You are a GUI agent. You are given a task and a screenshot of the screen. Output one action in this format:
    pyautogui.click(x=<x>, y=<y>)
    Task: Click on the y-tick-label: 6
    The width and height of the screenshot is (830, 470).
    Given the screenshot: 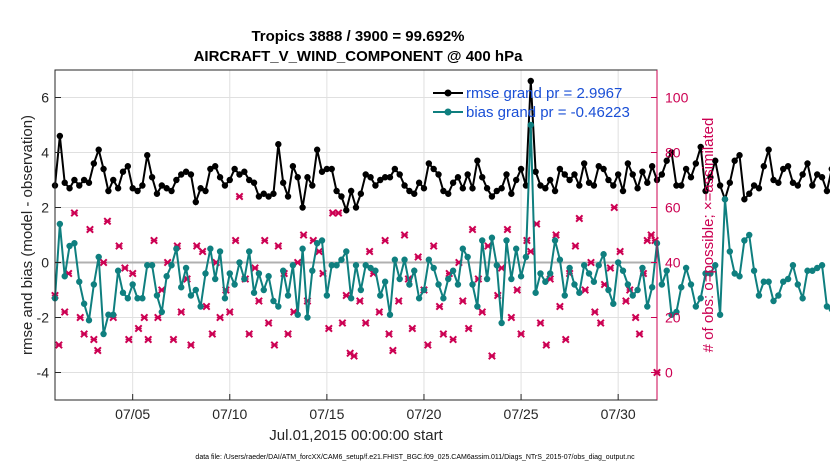 What is the action you would take?
    pyautogui.click(x=45, y=98)
    